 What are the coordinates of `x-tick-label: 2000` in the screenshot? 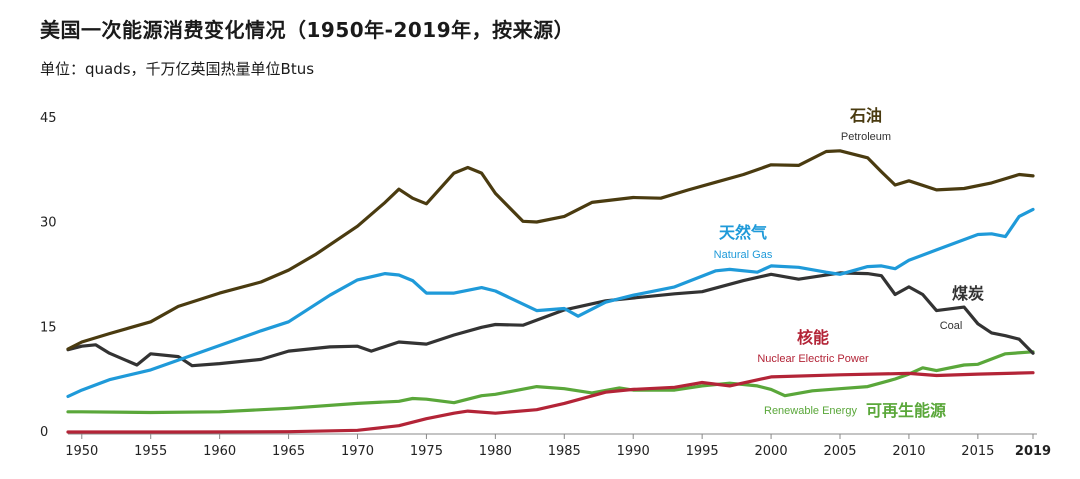 It's located at (771, 451).